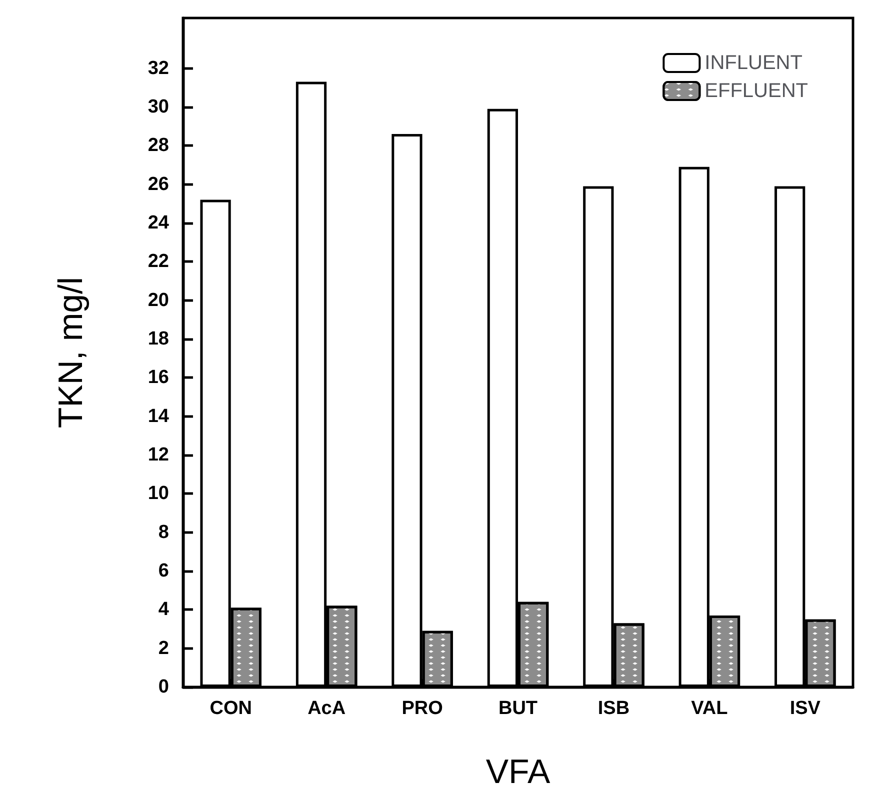 This screenshot has height=803, width=881. Describe the element at coordinates (164, 609) in the screenshot. I see `y-tick-label: 4` at that location.